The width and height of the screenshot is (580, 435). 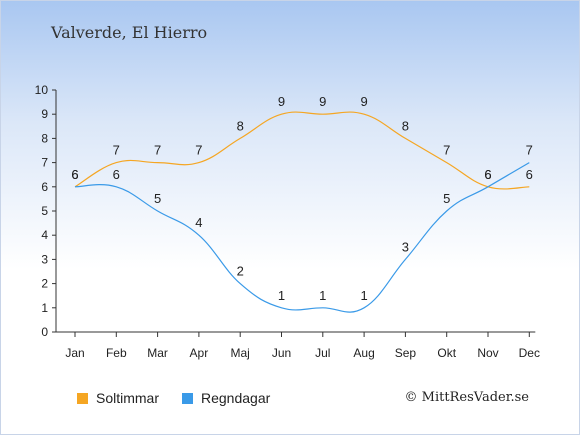 I want to click on data-label-regndagar: 7, so click(x=529, y=150).